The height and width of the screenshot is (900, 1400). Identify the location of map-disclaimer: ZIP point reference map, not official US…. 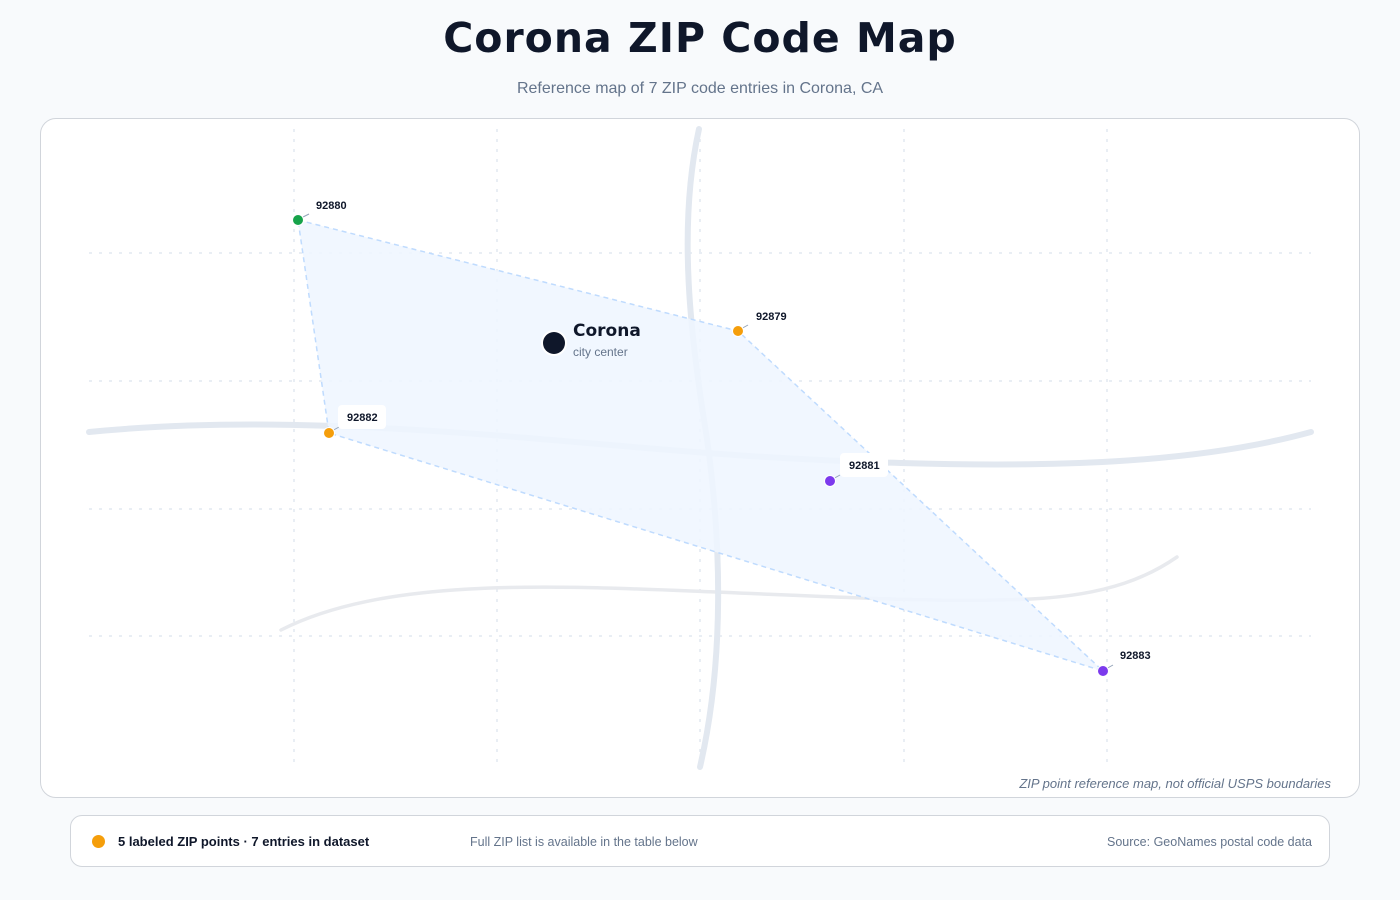
(1175, 783).